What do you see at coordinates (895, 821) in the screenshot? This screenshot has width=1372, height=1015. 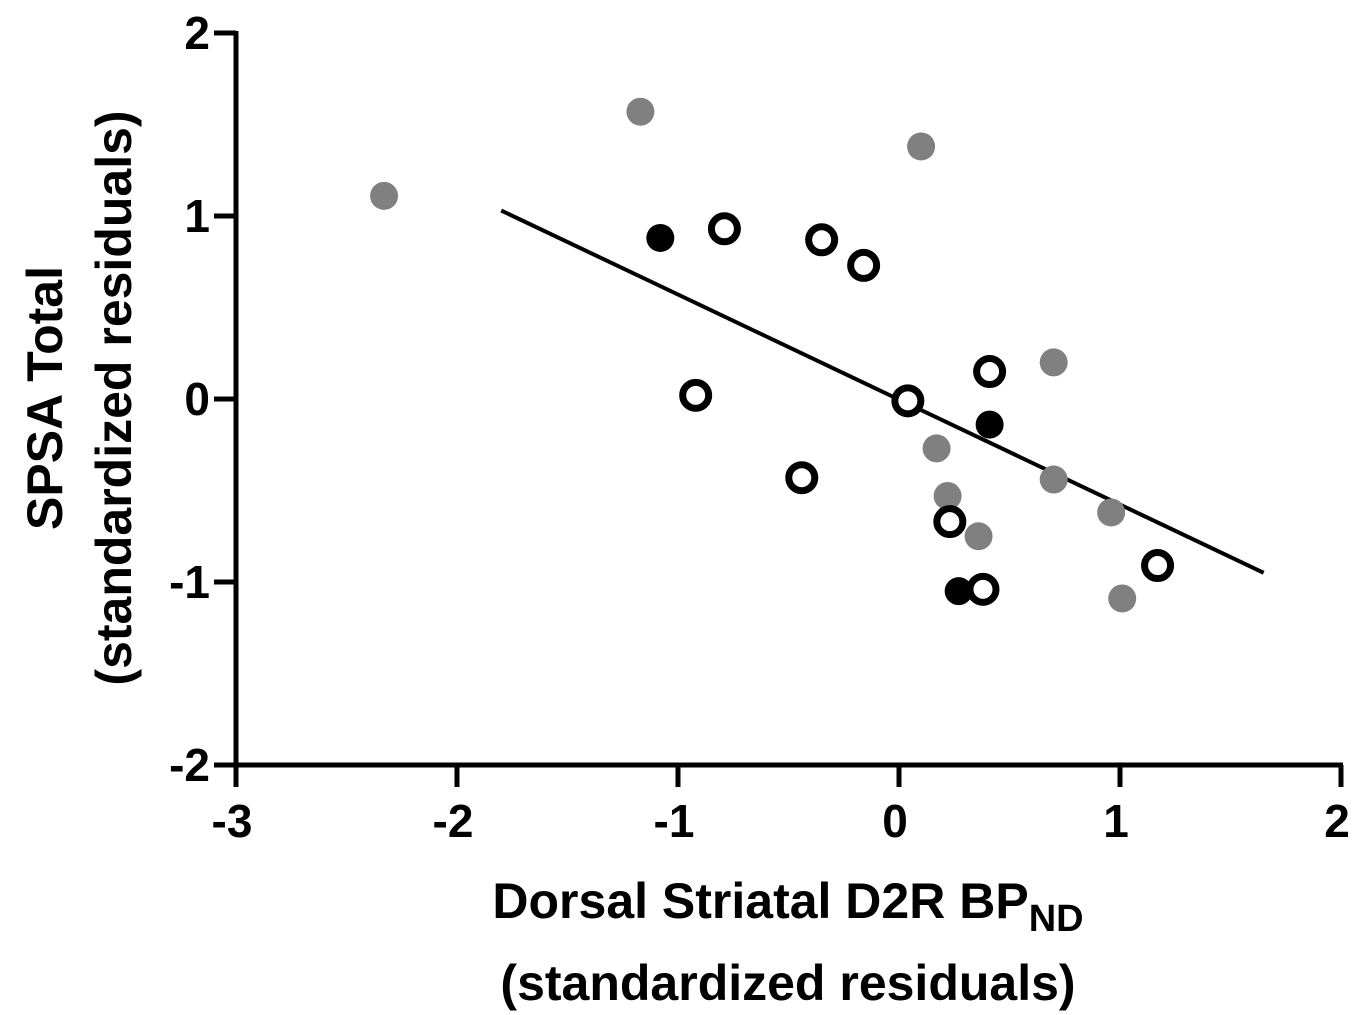 I see `x-tick-label: 0` at bounding box center [895, 821].